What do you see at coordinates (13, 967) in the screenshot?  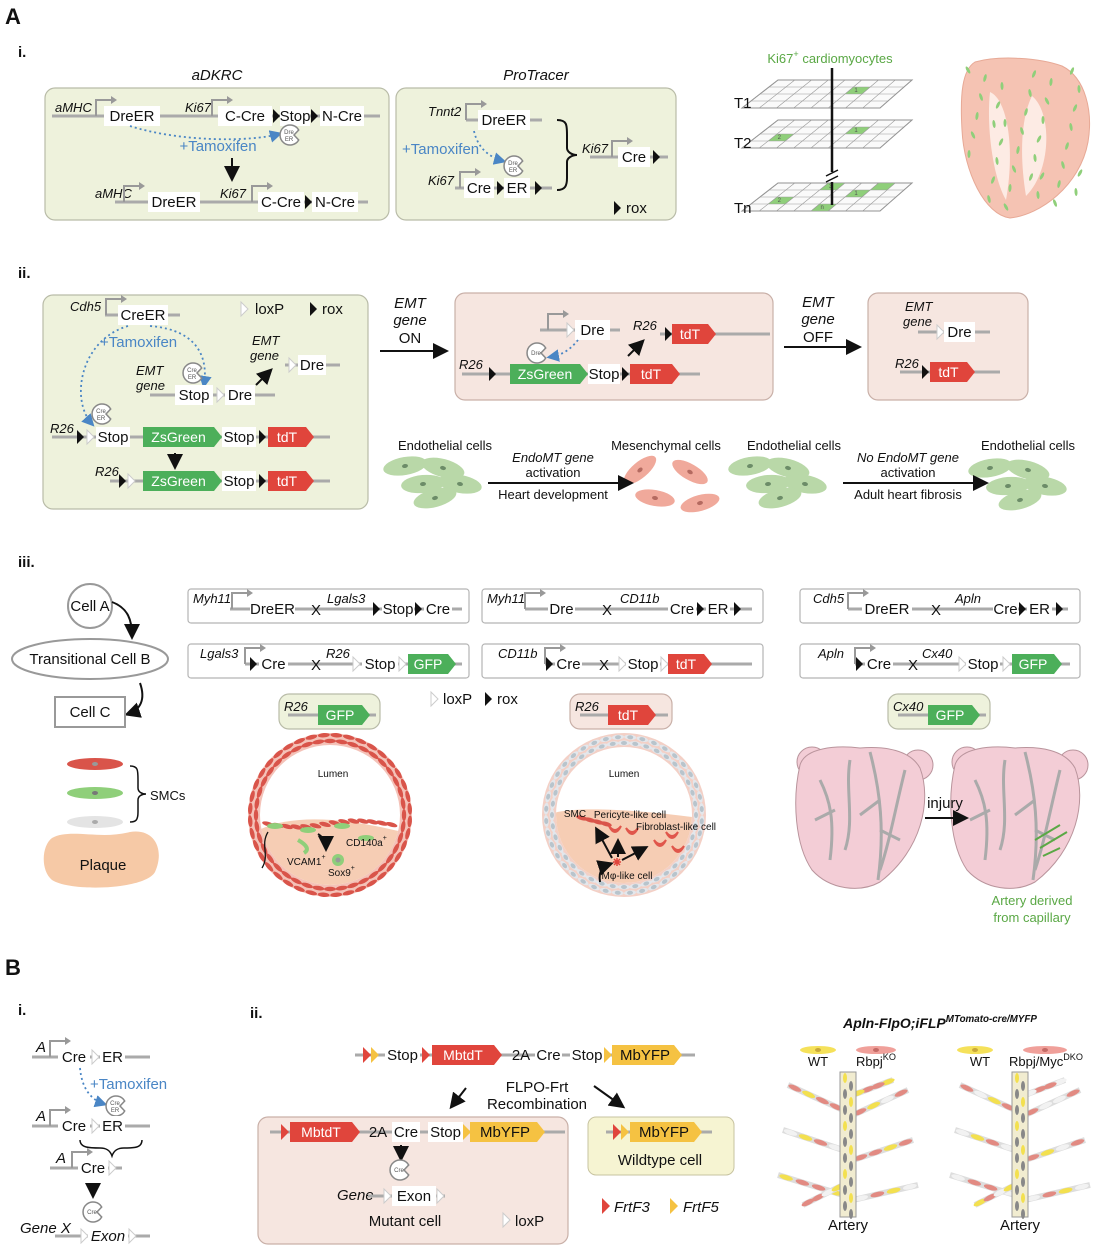 I see `panel-label-b: B` at bounding box center [13, 967].